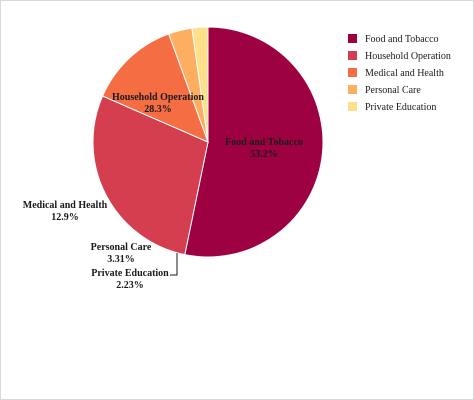  What do you see at coordinates (121, 259) in the screenshot?
I see `slice-value-personal-care: 3.31%` at bounding box center [121, 259].